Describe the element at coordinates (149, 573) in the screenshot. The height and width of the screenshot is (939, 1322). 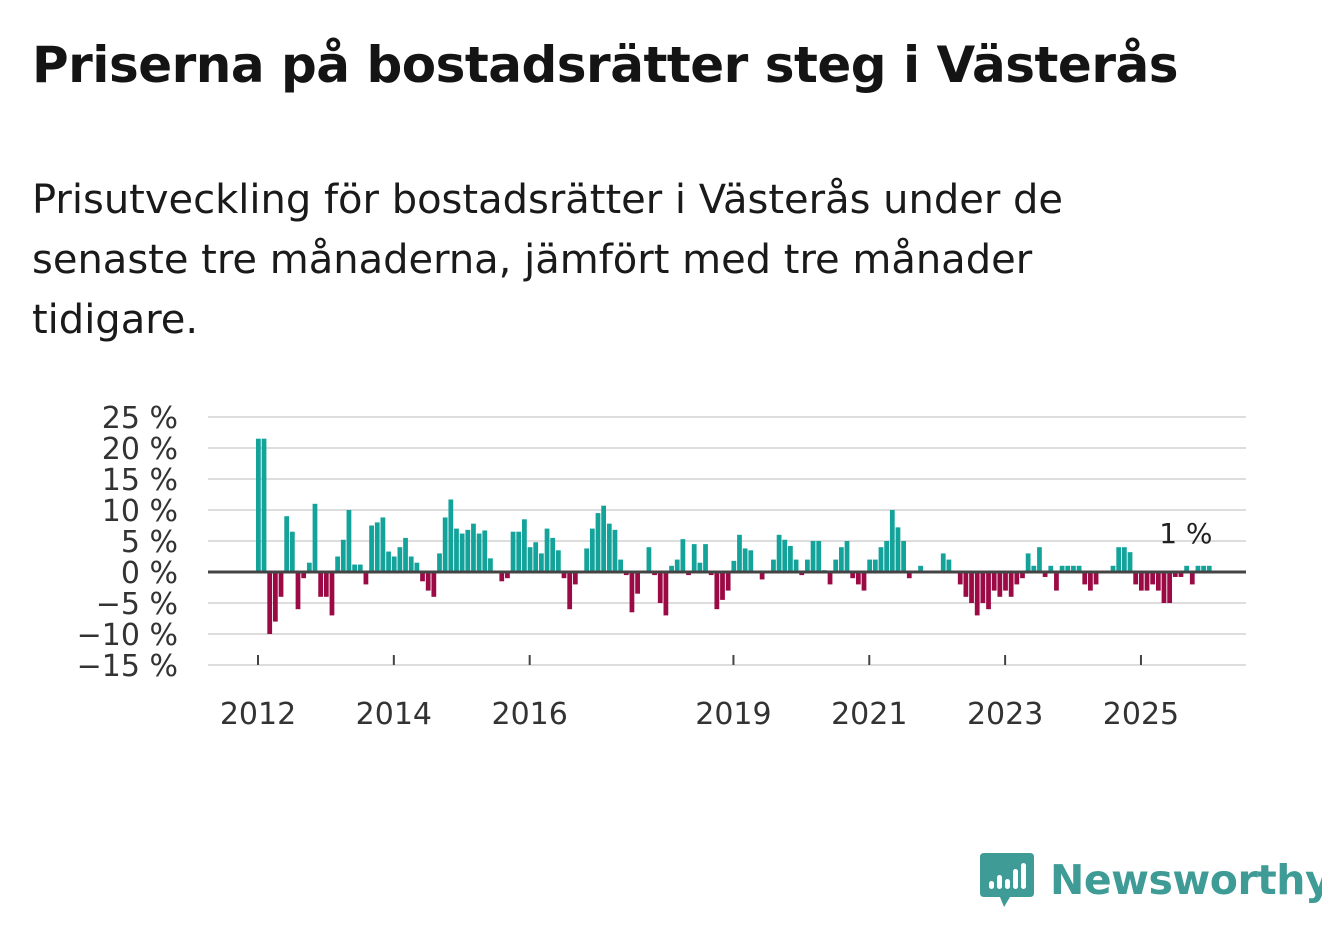
I see `y-tick-label: 0 %` at that location.